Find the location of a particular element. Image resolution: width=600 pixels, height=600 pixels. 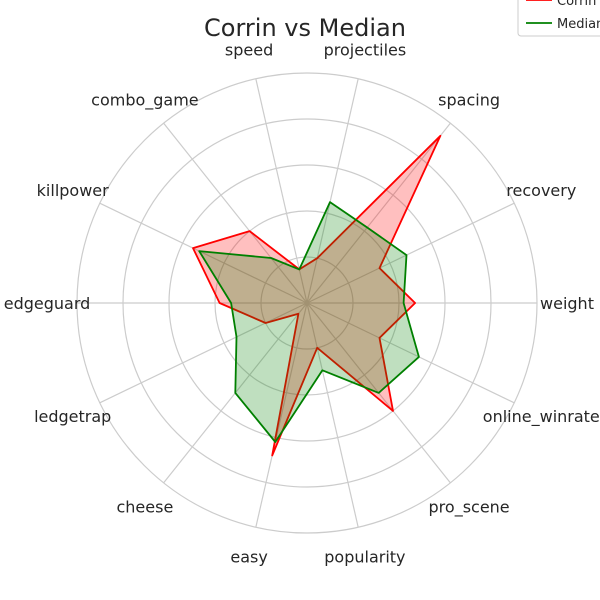

axis-label-recovery: recovery is located at coordinates (541, 190).